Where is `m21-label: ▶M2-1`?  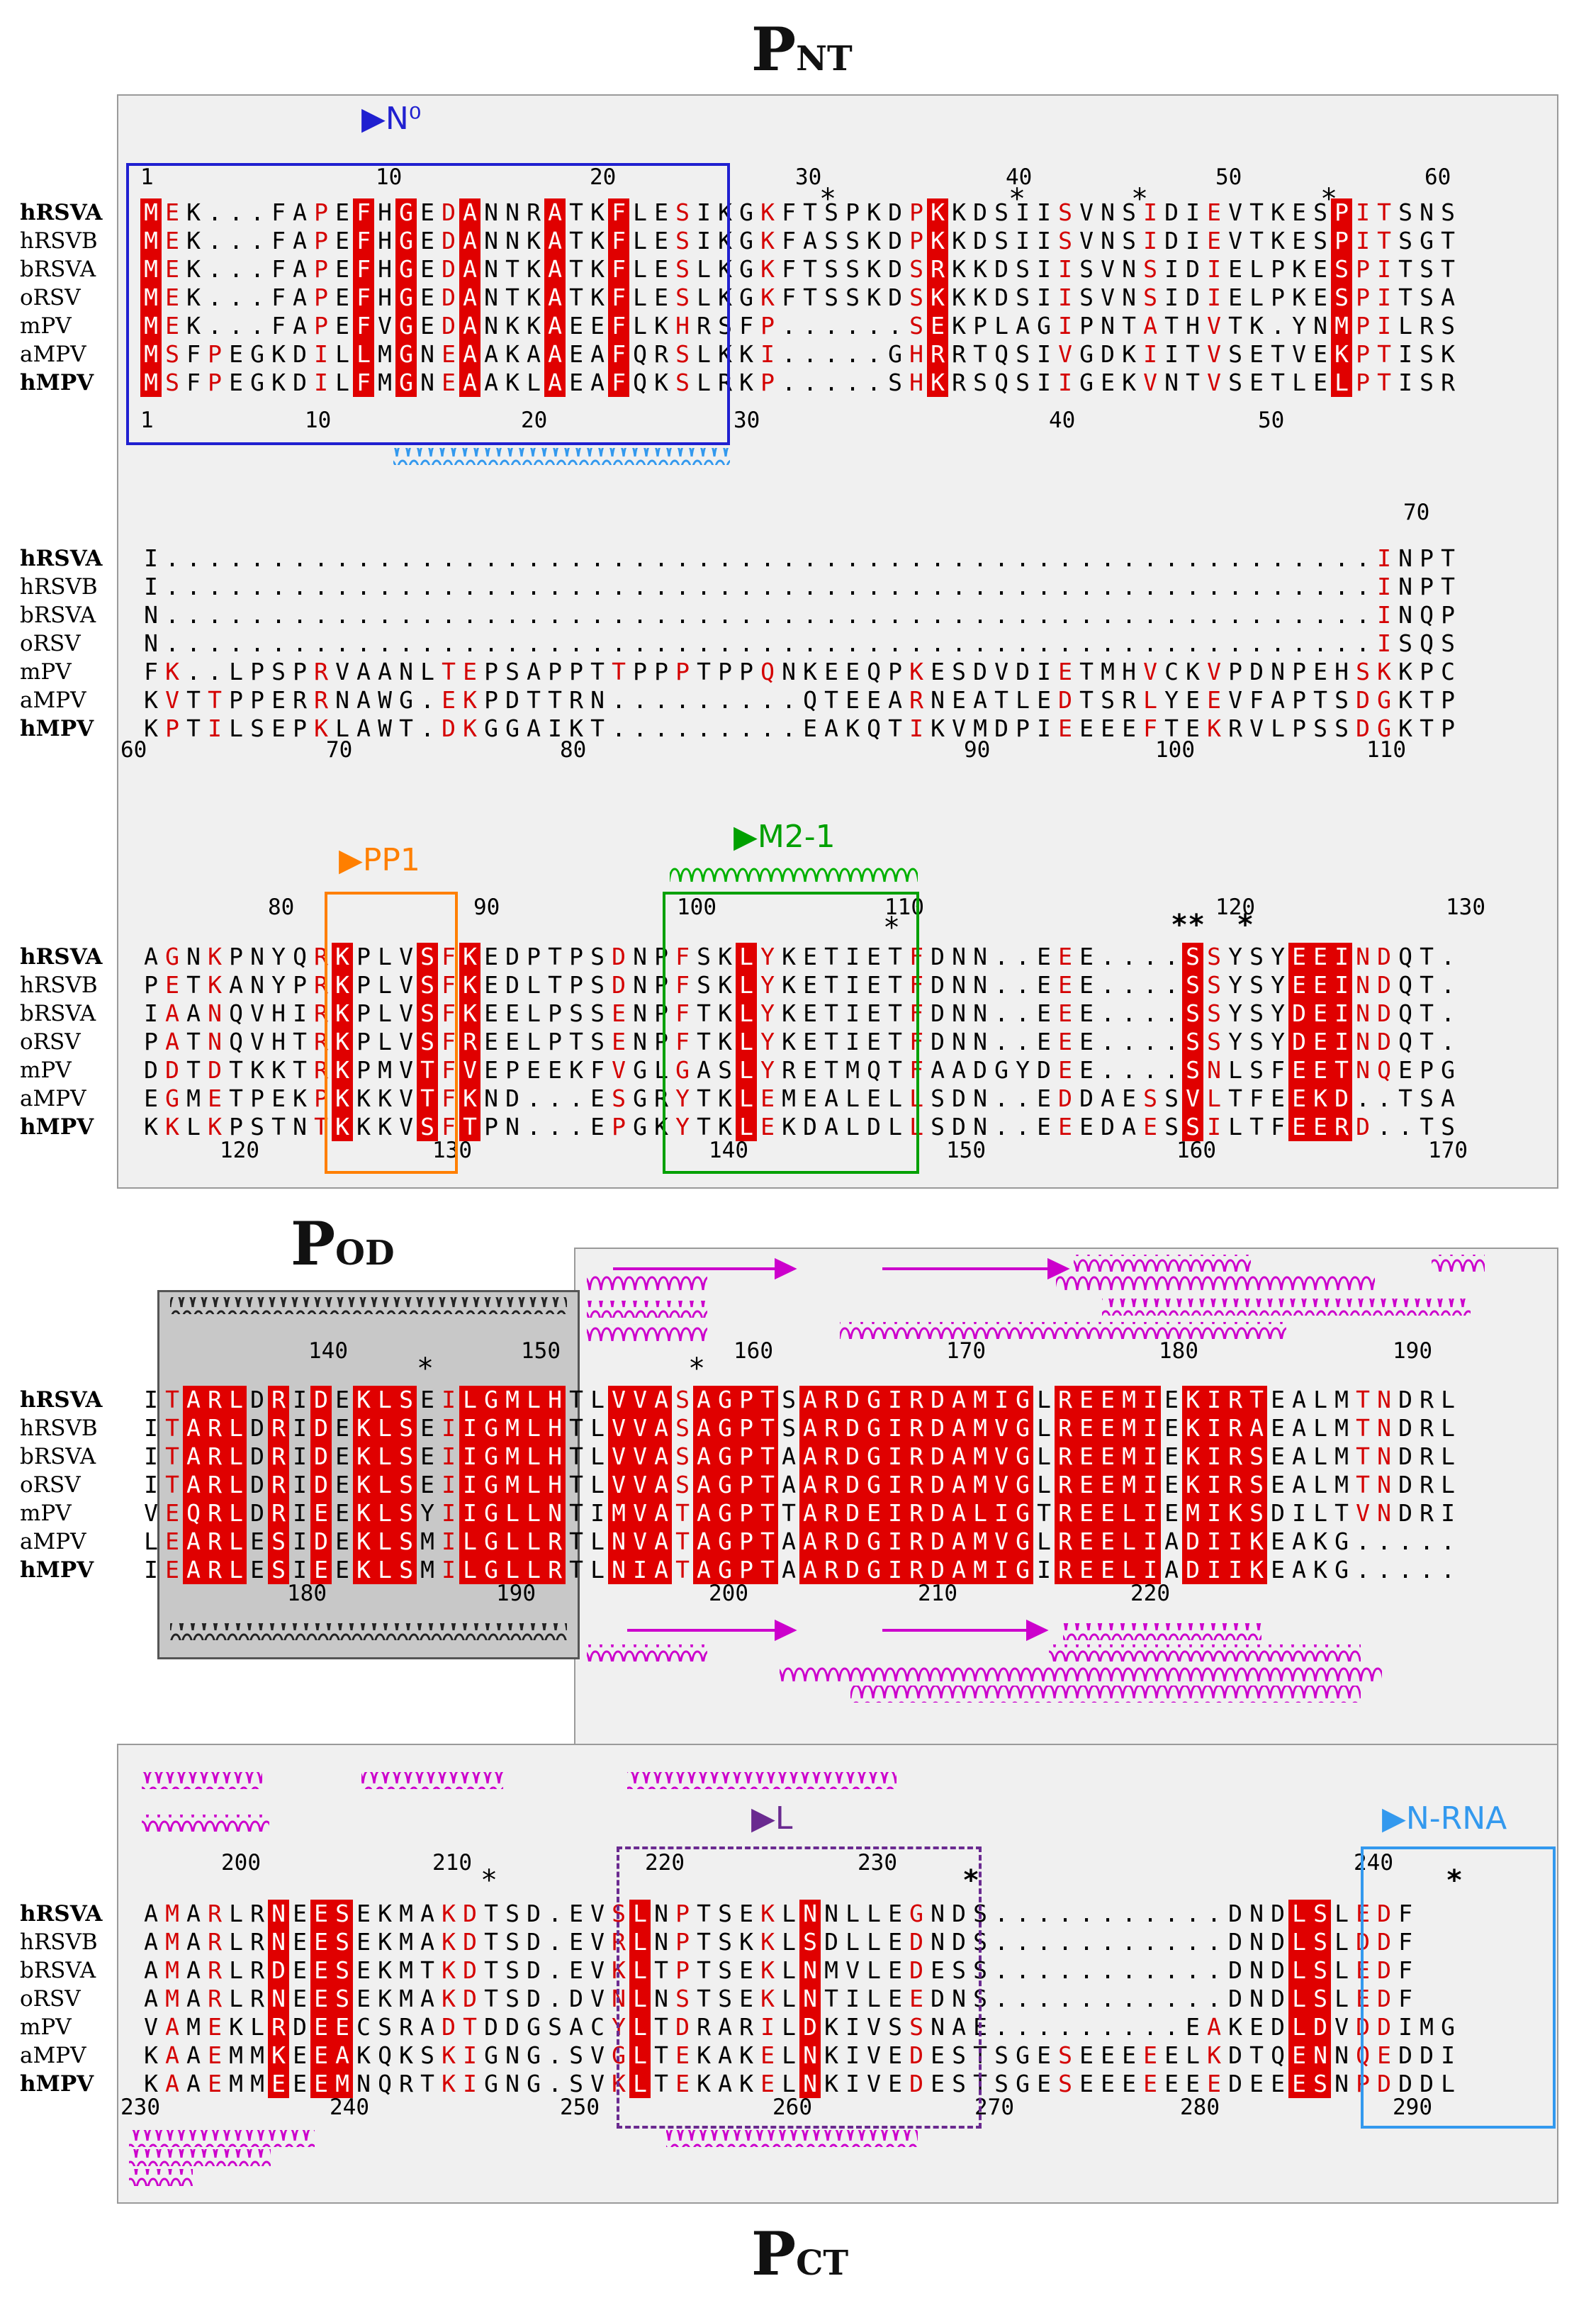 m21-label: ▶M2-1 is located at coordinates (785, 837).